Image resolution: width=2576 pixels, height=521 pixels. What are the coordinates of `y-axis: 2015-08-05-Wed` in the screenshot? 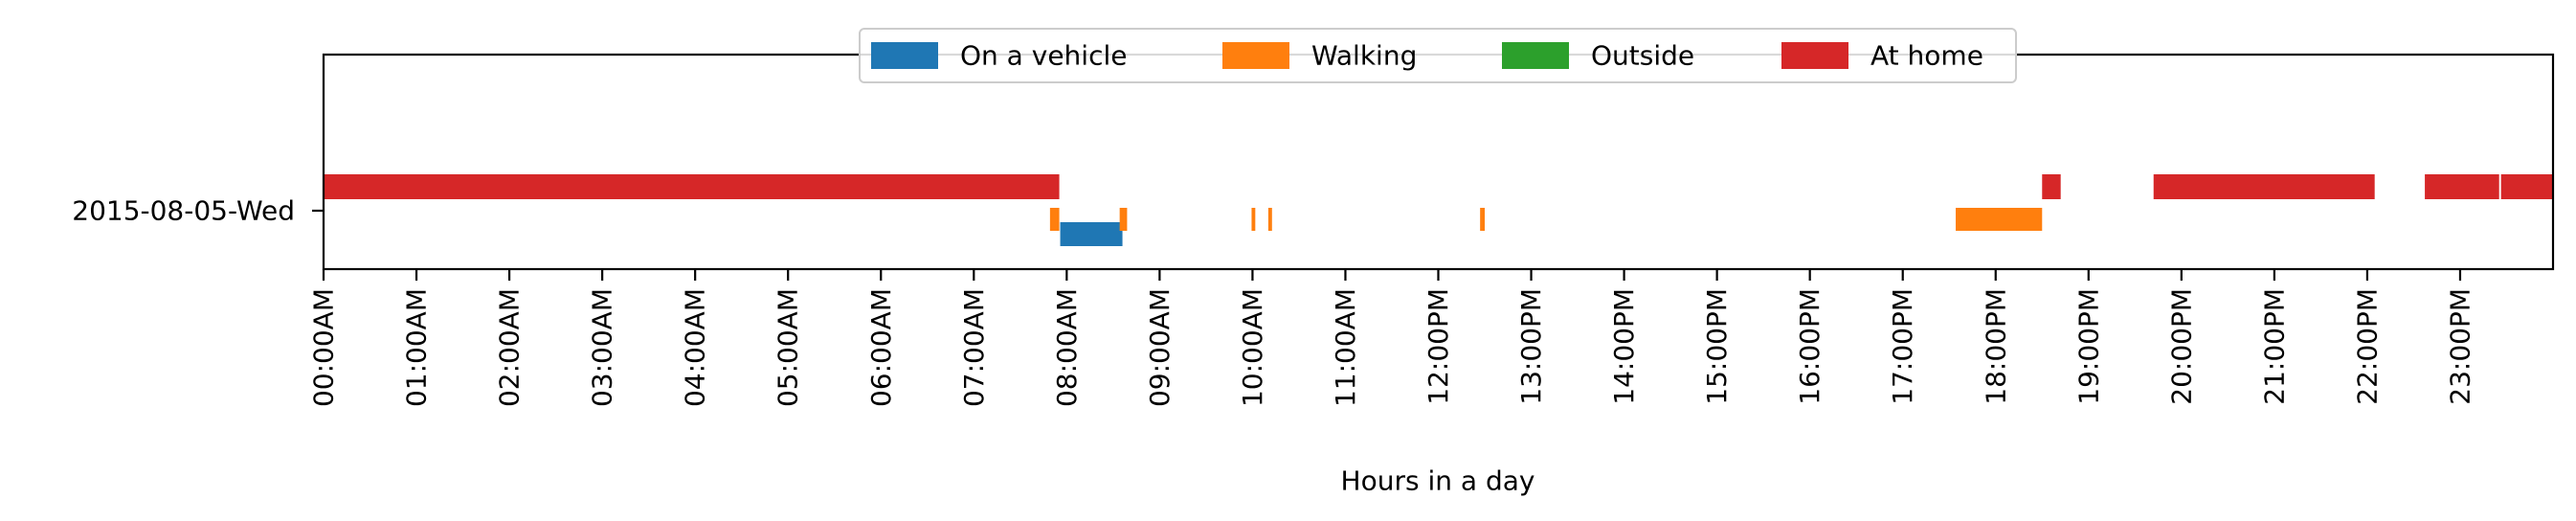 It's located at (198, 211).